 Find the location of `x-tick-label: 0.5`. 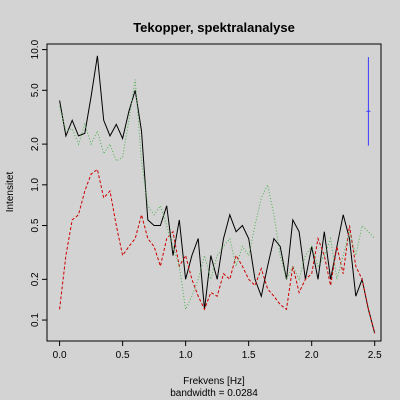

x-tick-label: 0.5 is located at coordinates (123, 355).